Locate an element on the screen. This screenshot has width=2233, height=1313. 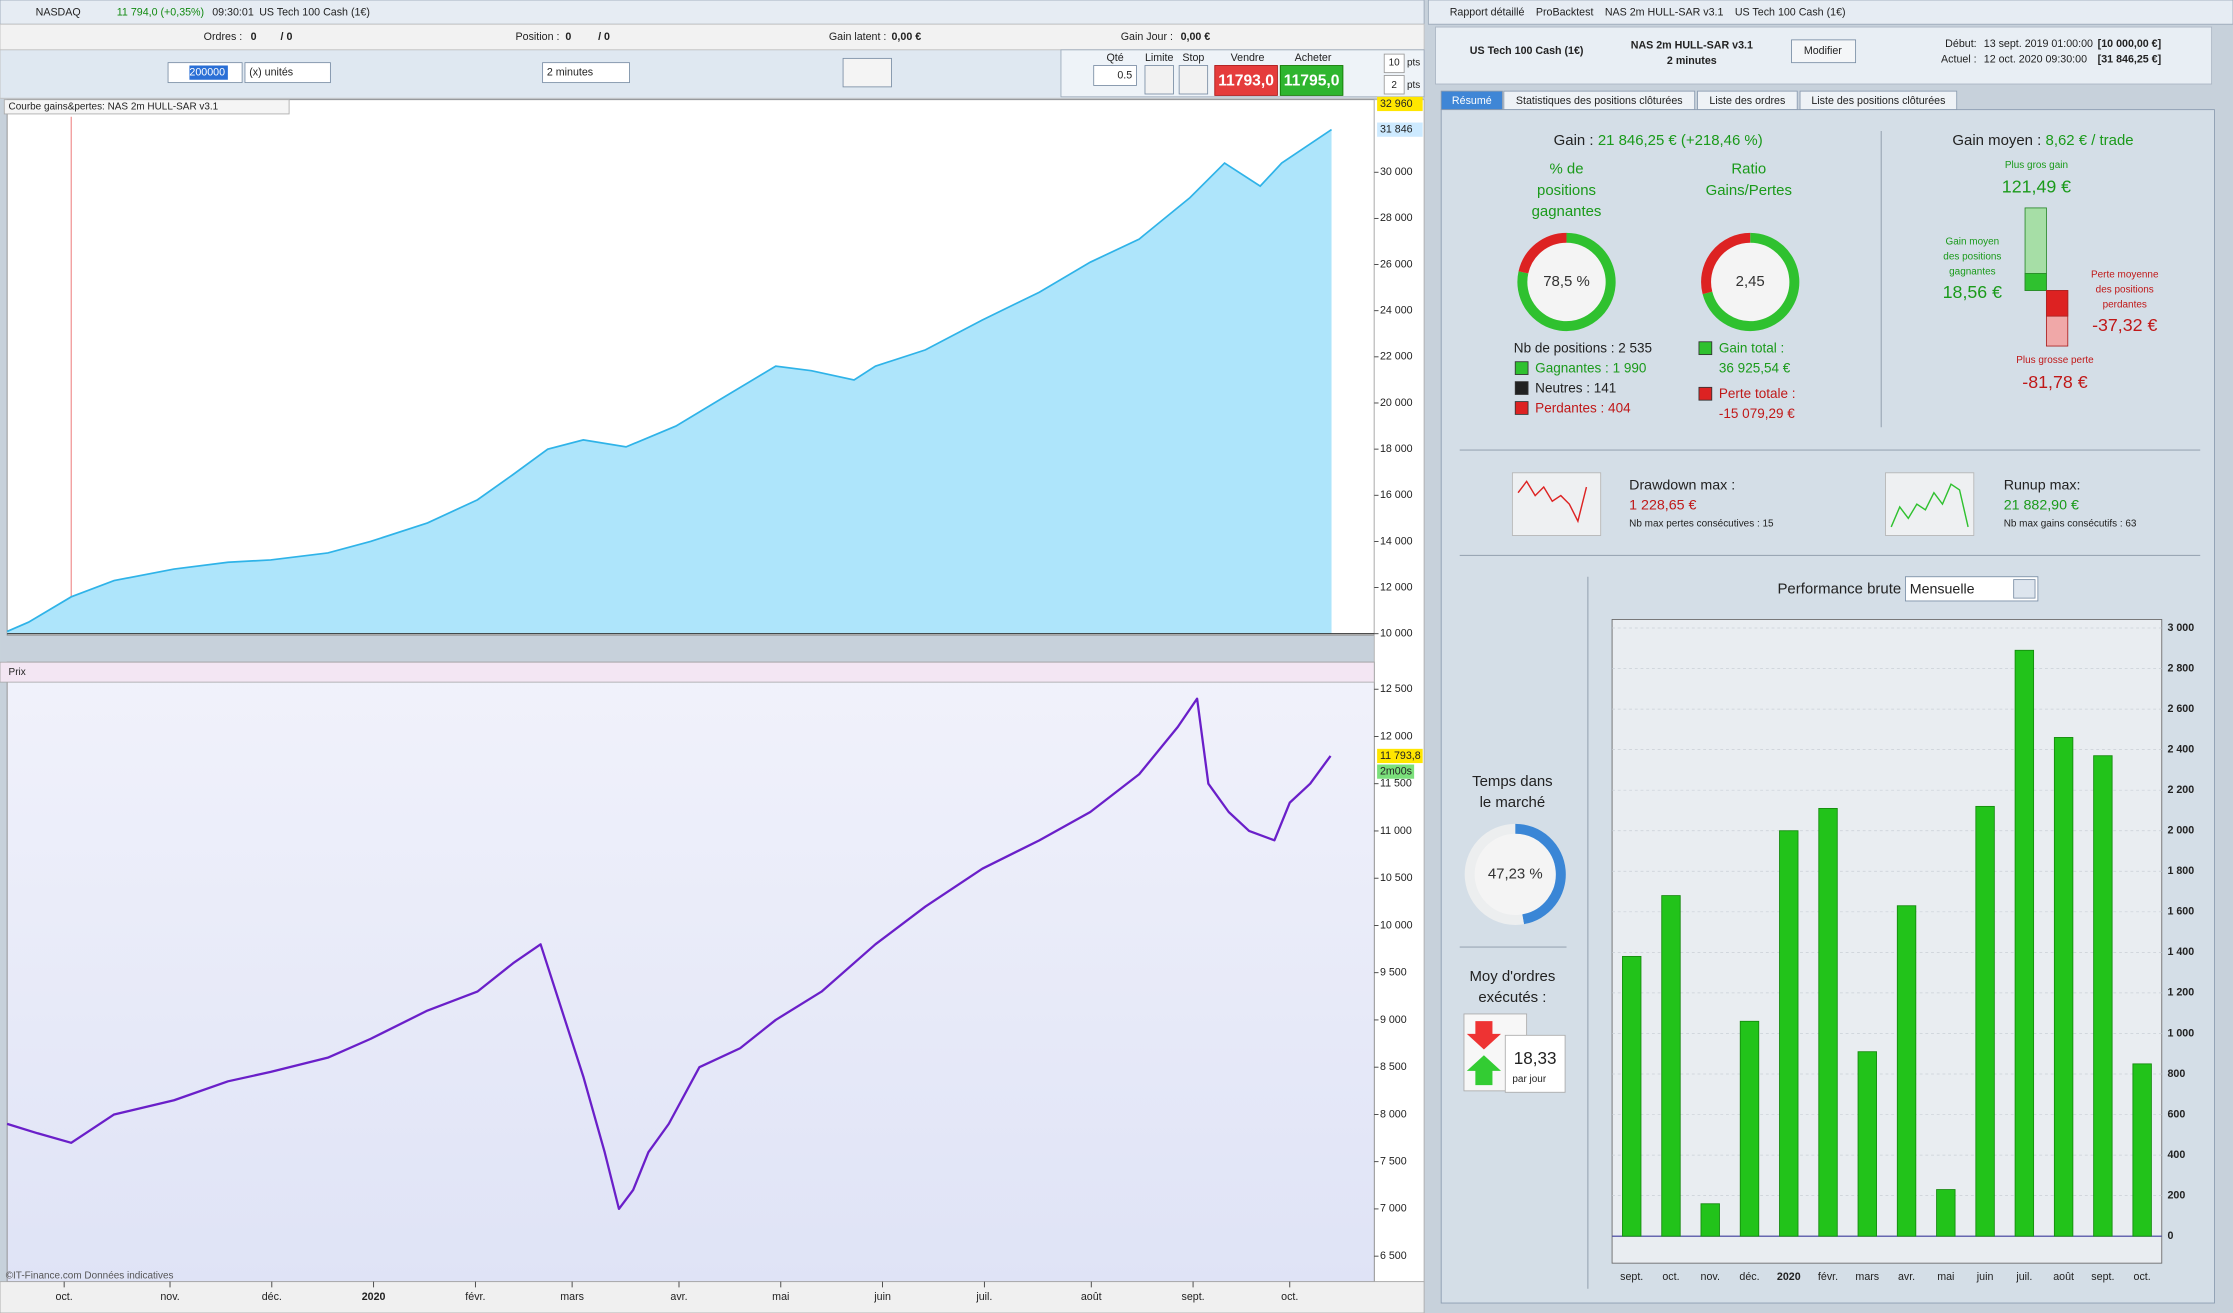
orders-box is located at coordinates (1535, 1063).